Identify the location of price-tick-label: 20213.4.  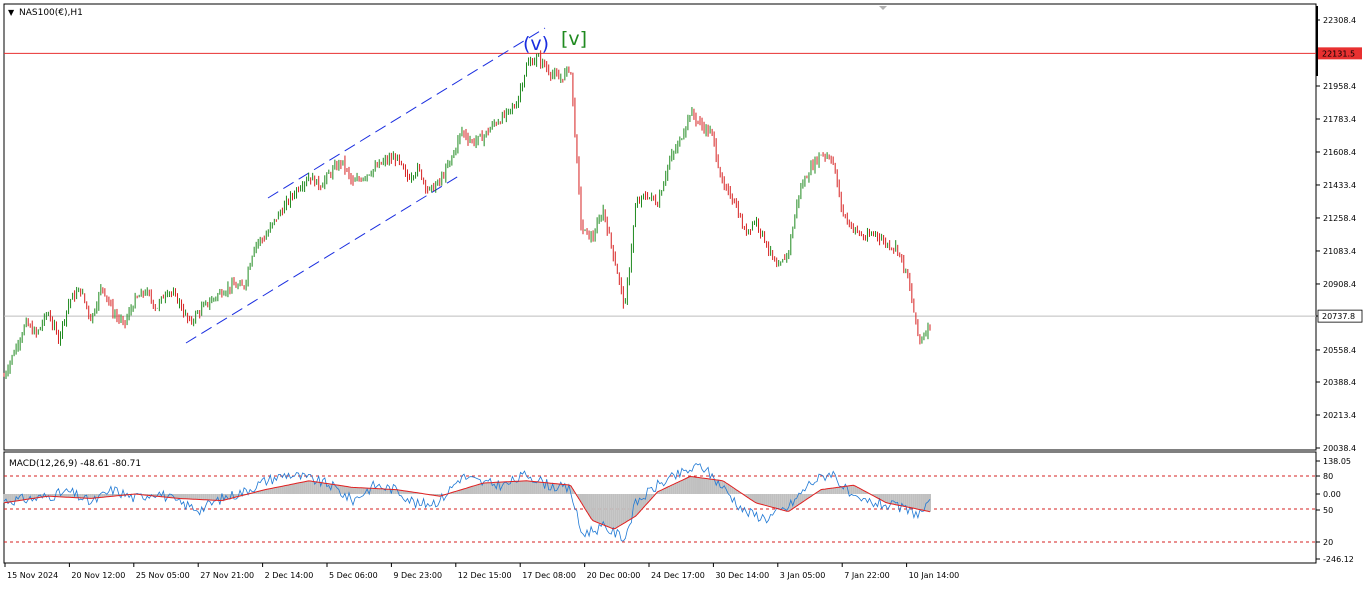
(1339, 415).